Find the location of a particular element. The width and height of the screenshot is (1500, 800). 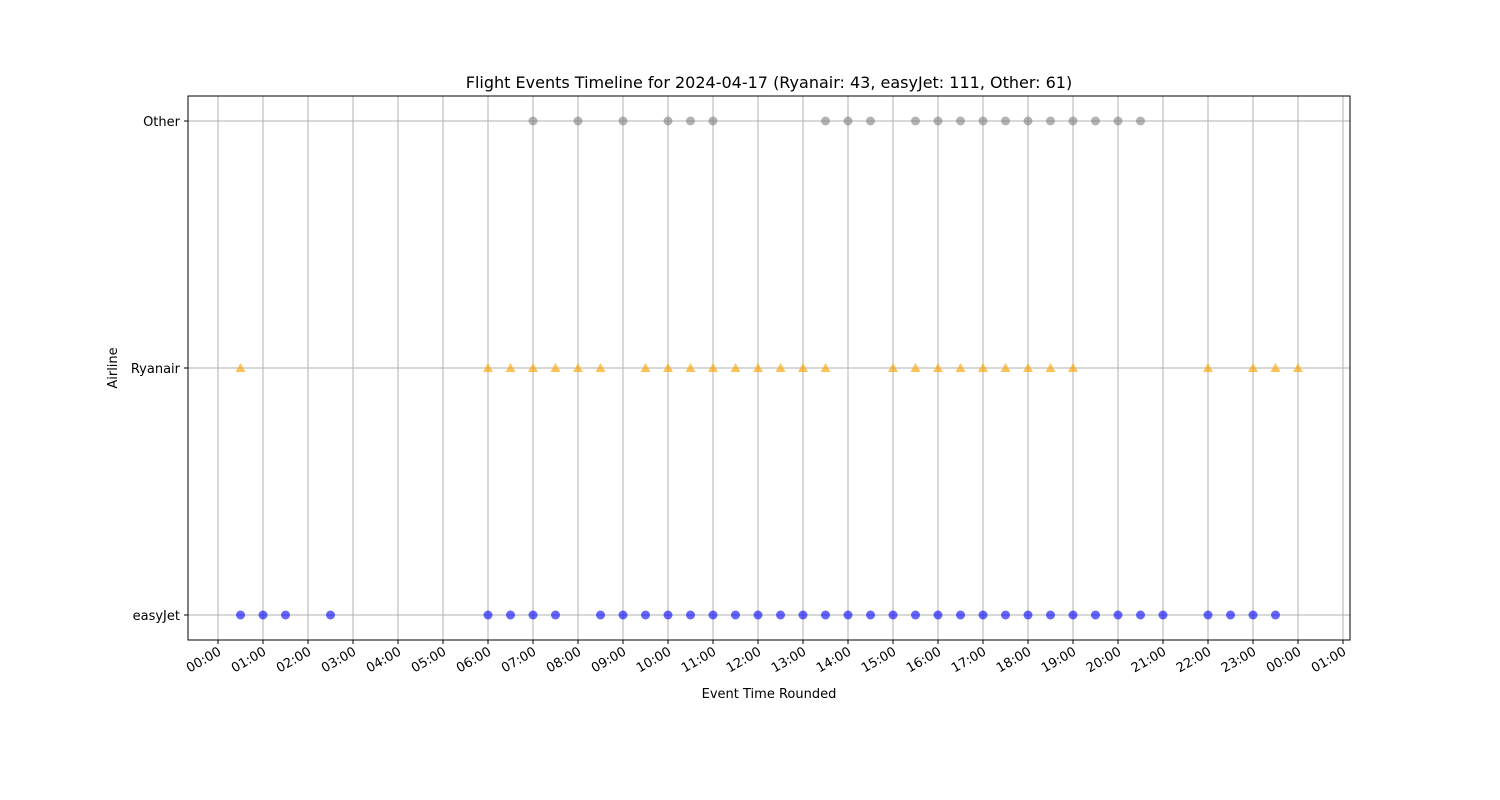

x-tick-label: 03:00 is located at coordinates (339, 660).